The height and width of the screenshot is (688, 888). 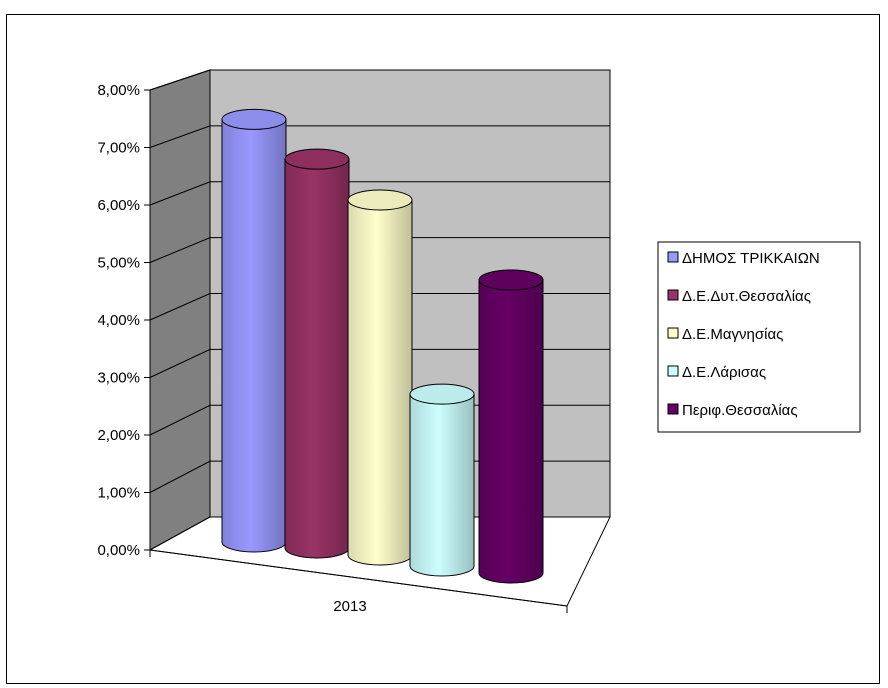 I want to click on x-axis-line, so click(x=358, y=578).